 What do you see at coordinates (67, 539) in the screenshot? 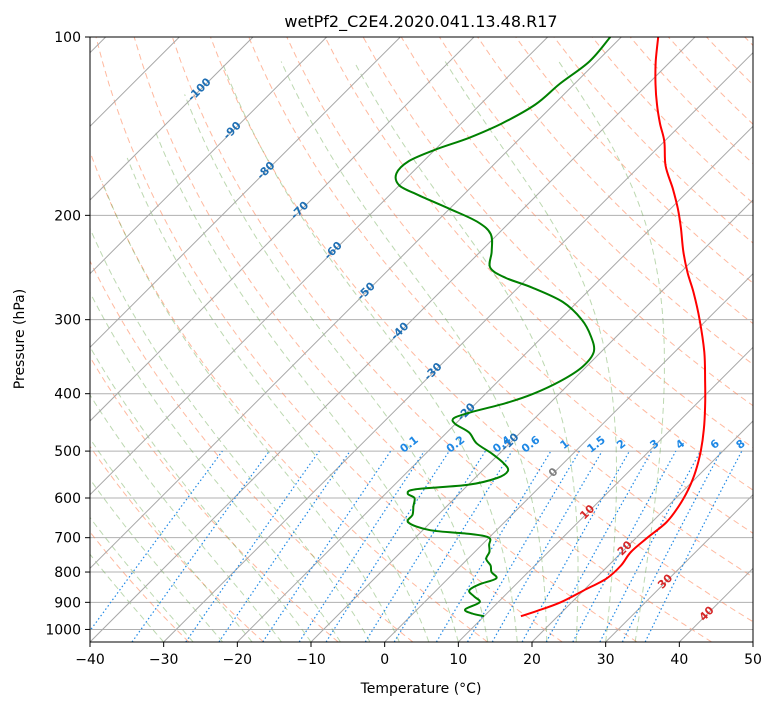
I see `y-tick-label: 700` at bounding box center [67, 539].